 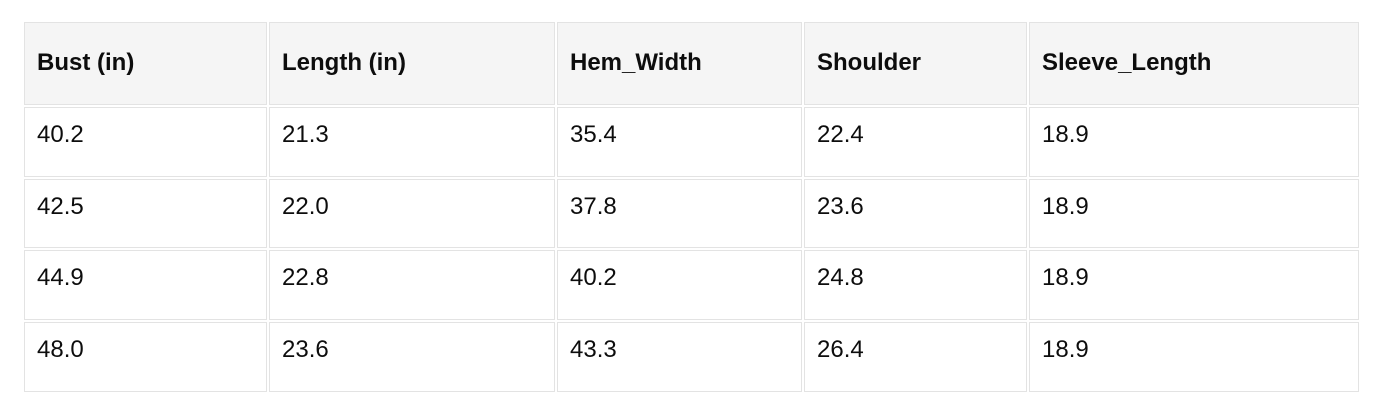 I want to click on column-header-shoulder: Shoulder, so click(x=915, y=63).